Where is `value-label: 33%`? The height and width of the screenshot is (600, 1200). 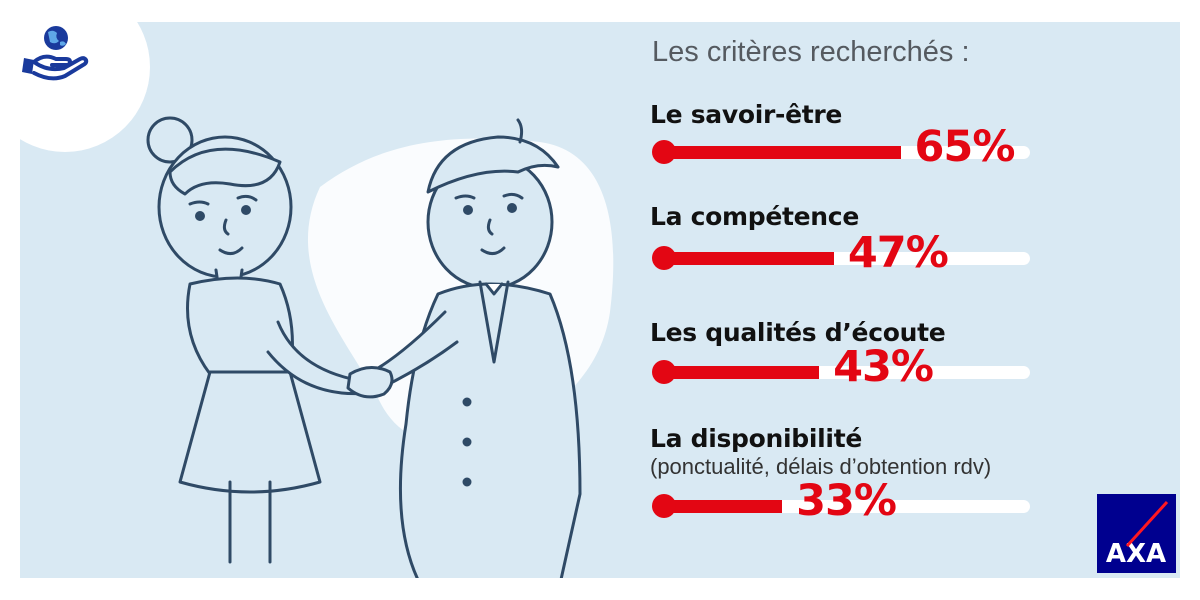
value-label: 33% is located at coordinates (846, 501).